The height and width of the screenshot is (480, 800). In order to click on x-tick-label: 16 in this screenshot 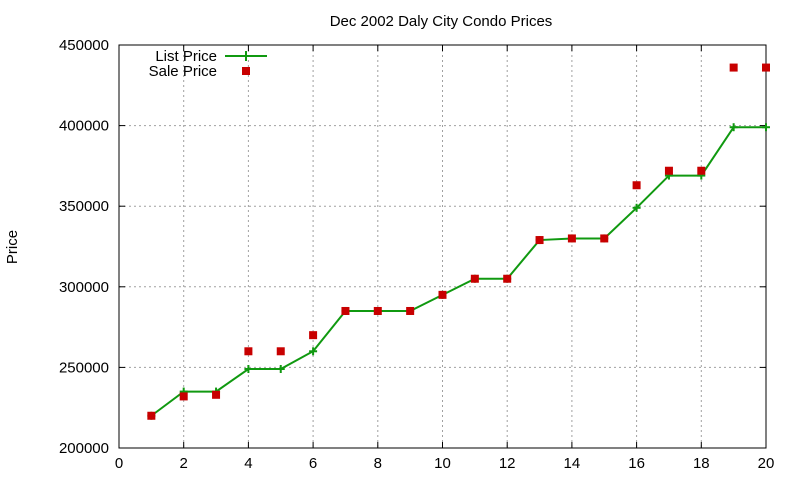, I will do `click(636, 463)`.